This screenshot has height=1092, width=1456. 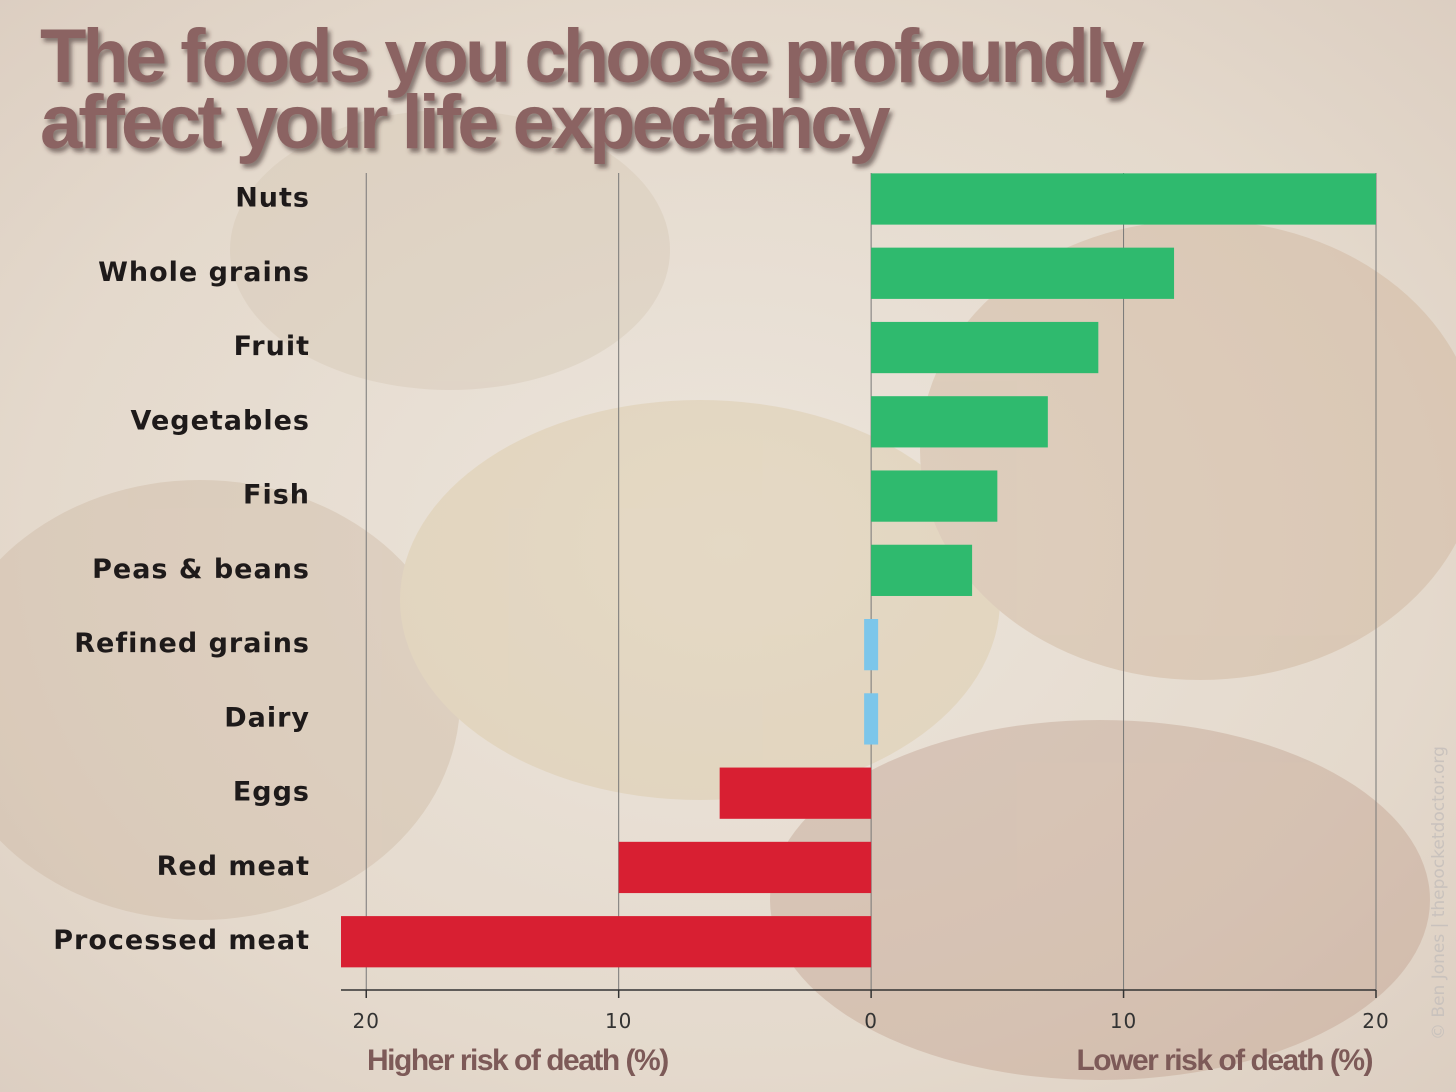 What do you see at coordinates (276, 495) in the screenshot?
I see `y-tick-label: Fish` at bounding box center [276, 495].